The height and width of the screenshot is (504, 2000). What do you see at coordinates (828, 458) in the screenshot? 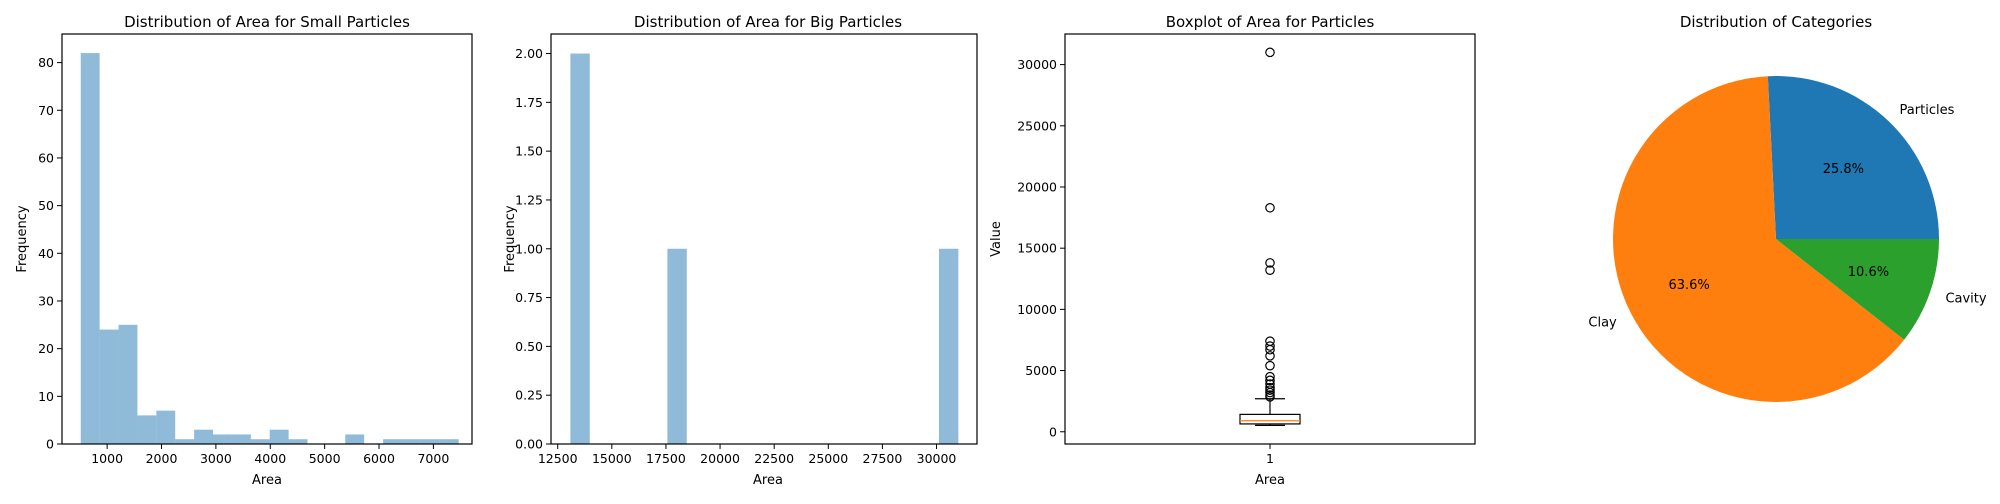
I see `x-tick-label: 25000` at bounding box center [828, 458].